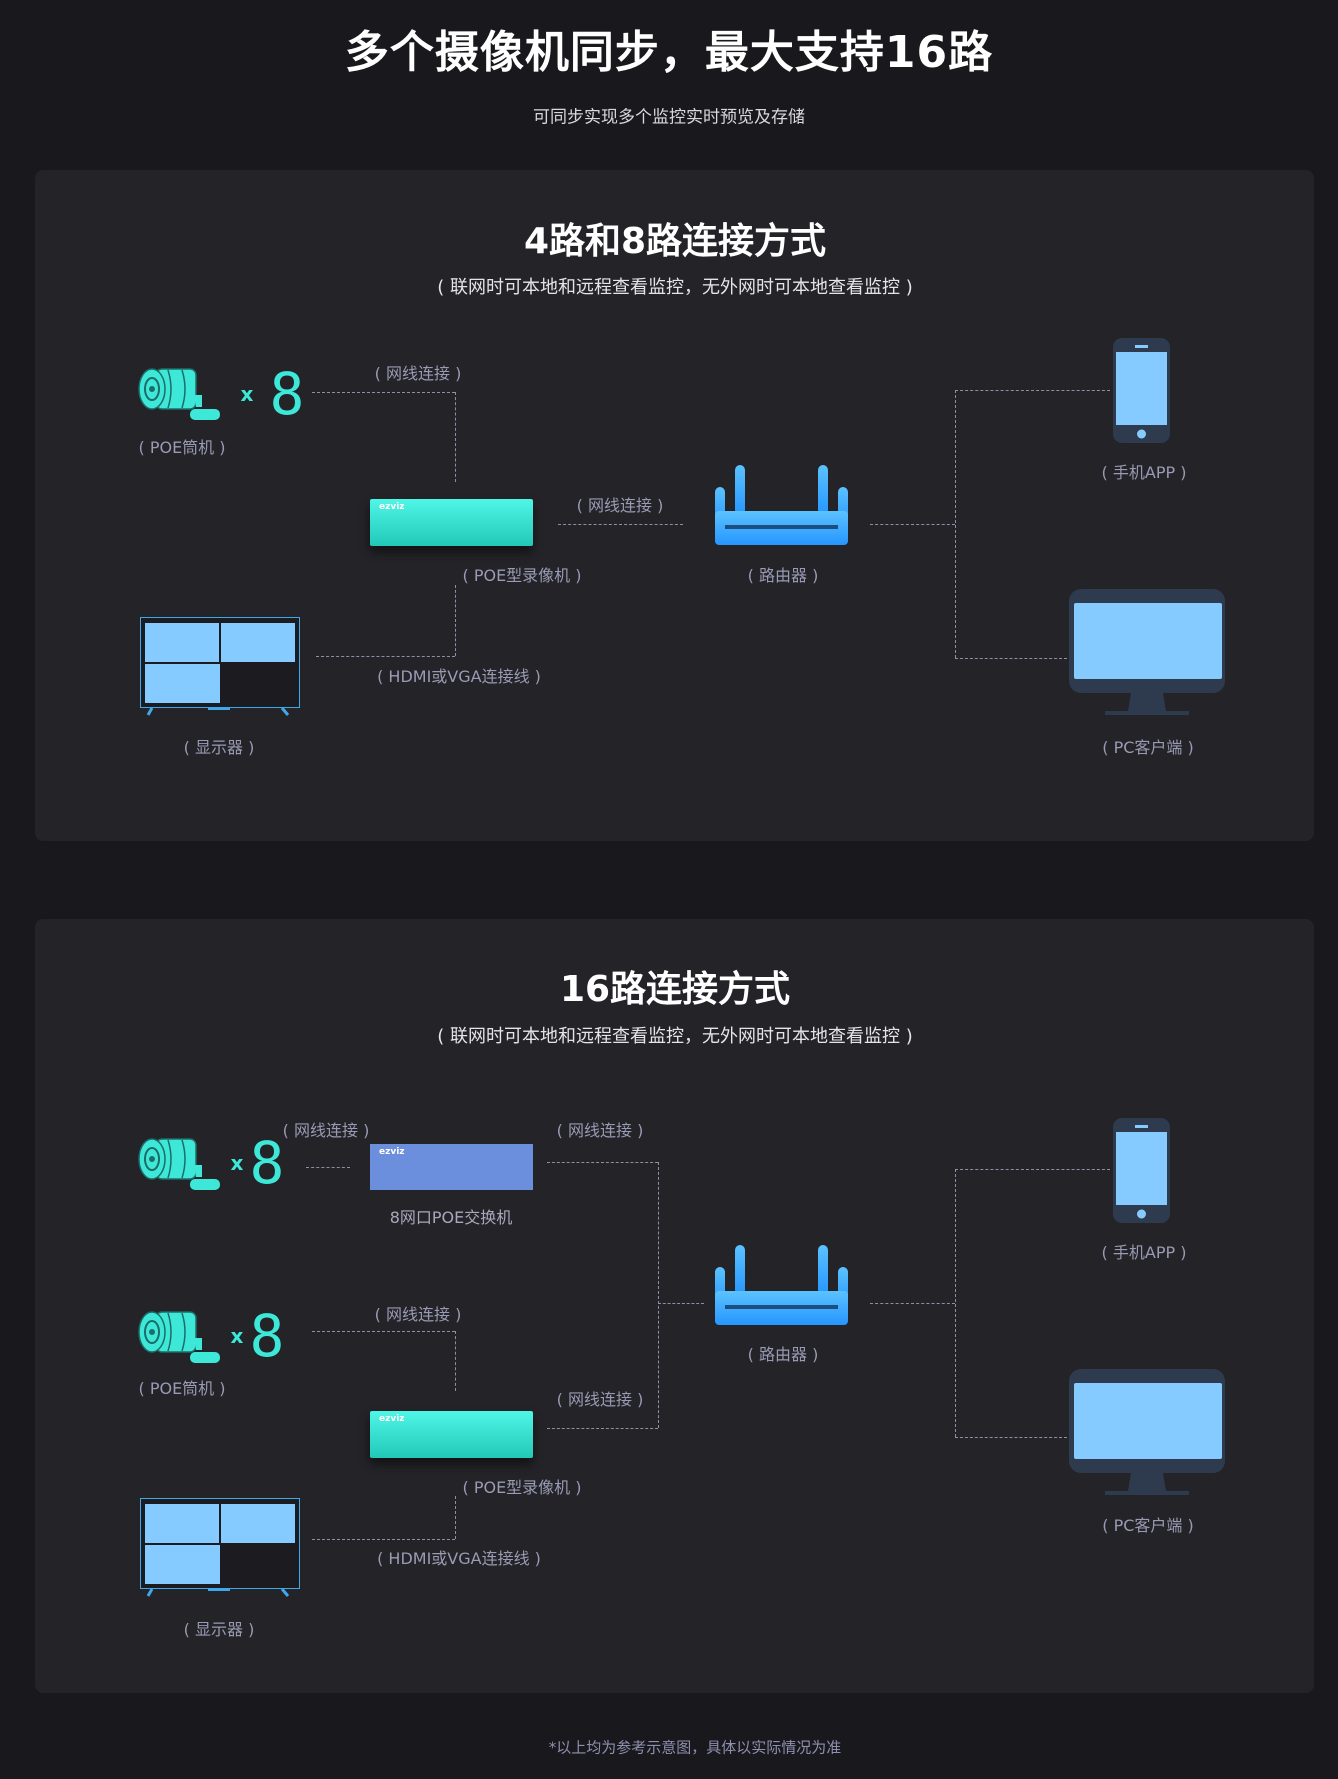  What do you see at coordinates (669, 117) in the screenshot?
I see `page-subtitle: 可同步实现多个监控实时预览及存储` at bounding box center [669, 117].